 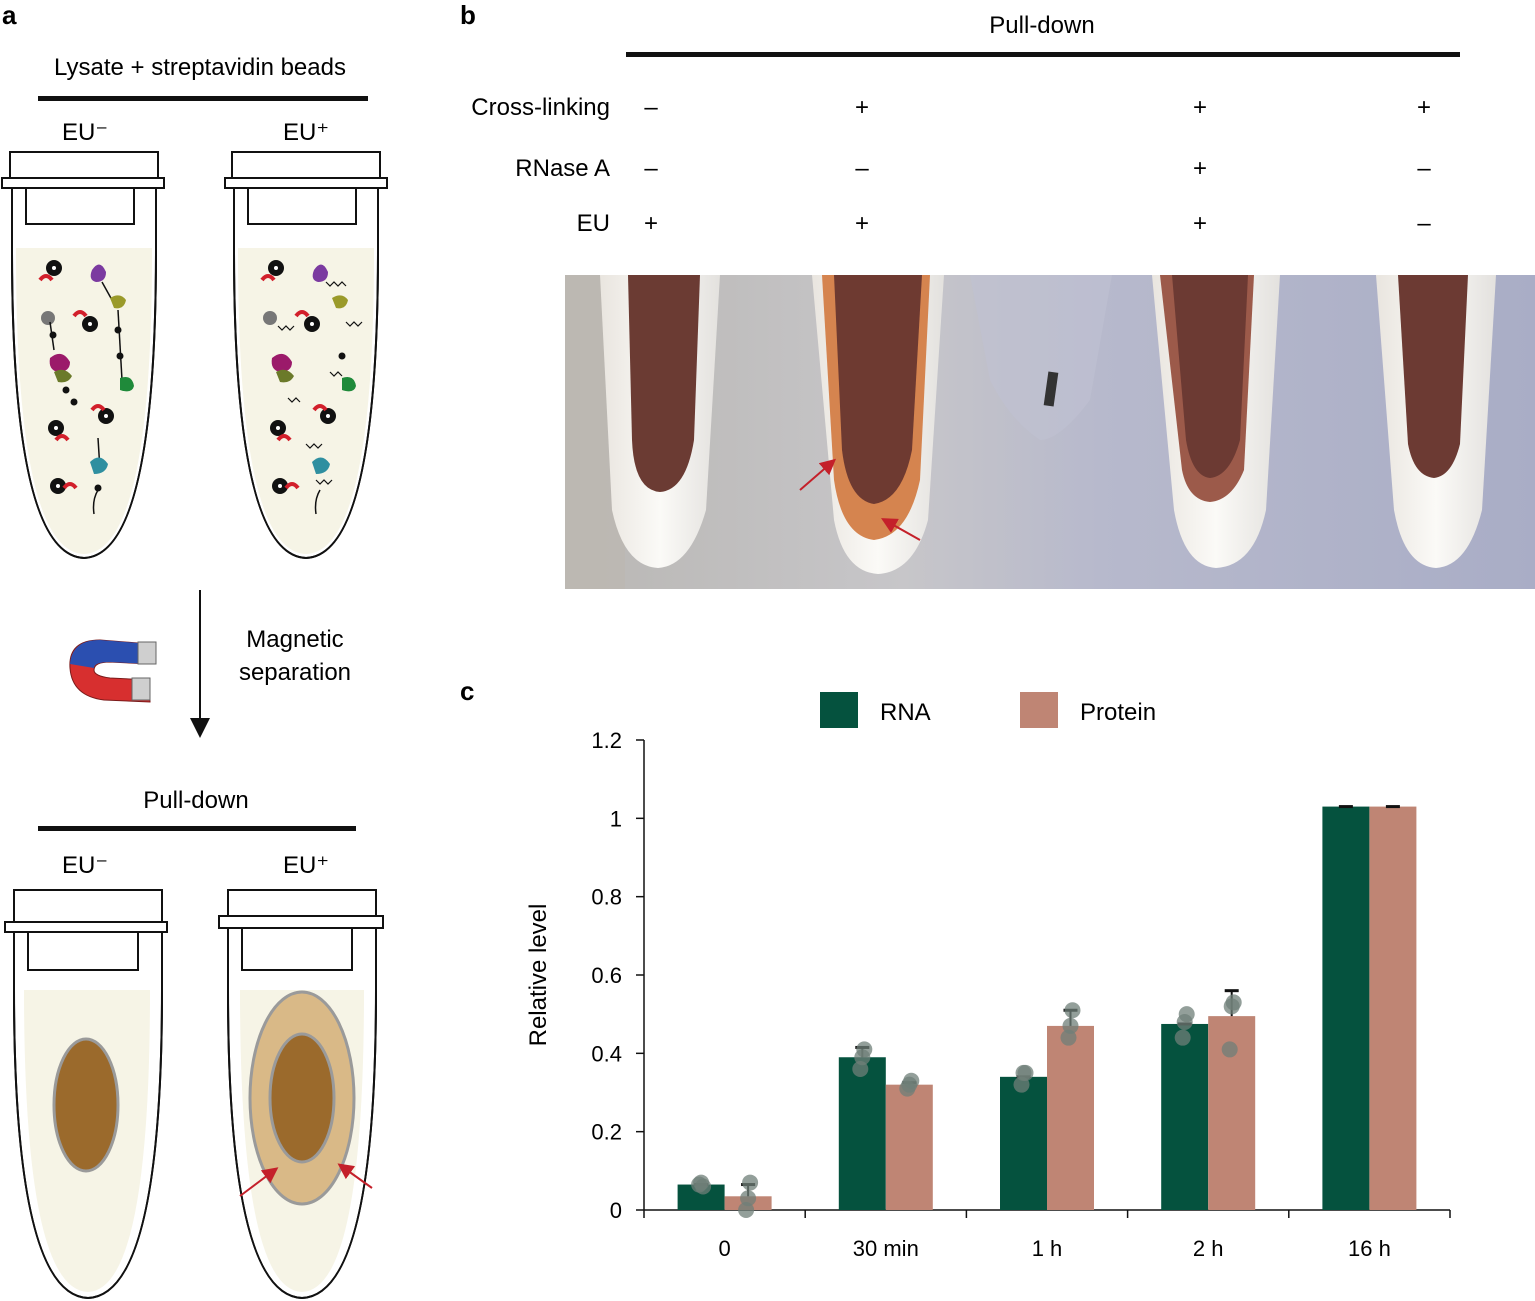 What do you see at coordinates (295, 672) in the screenshot?
I see `step-text-line2: separation` at bounding box center [295, 672].